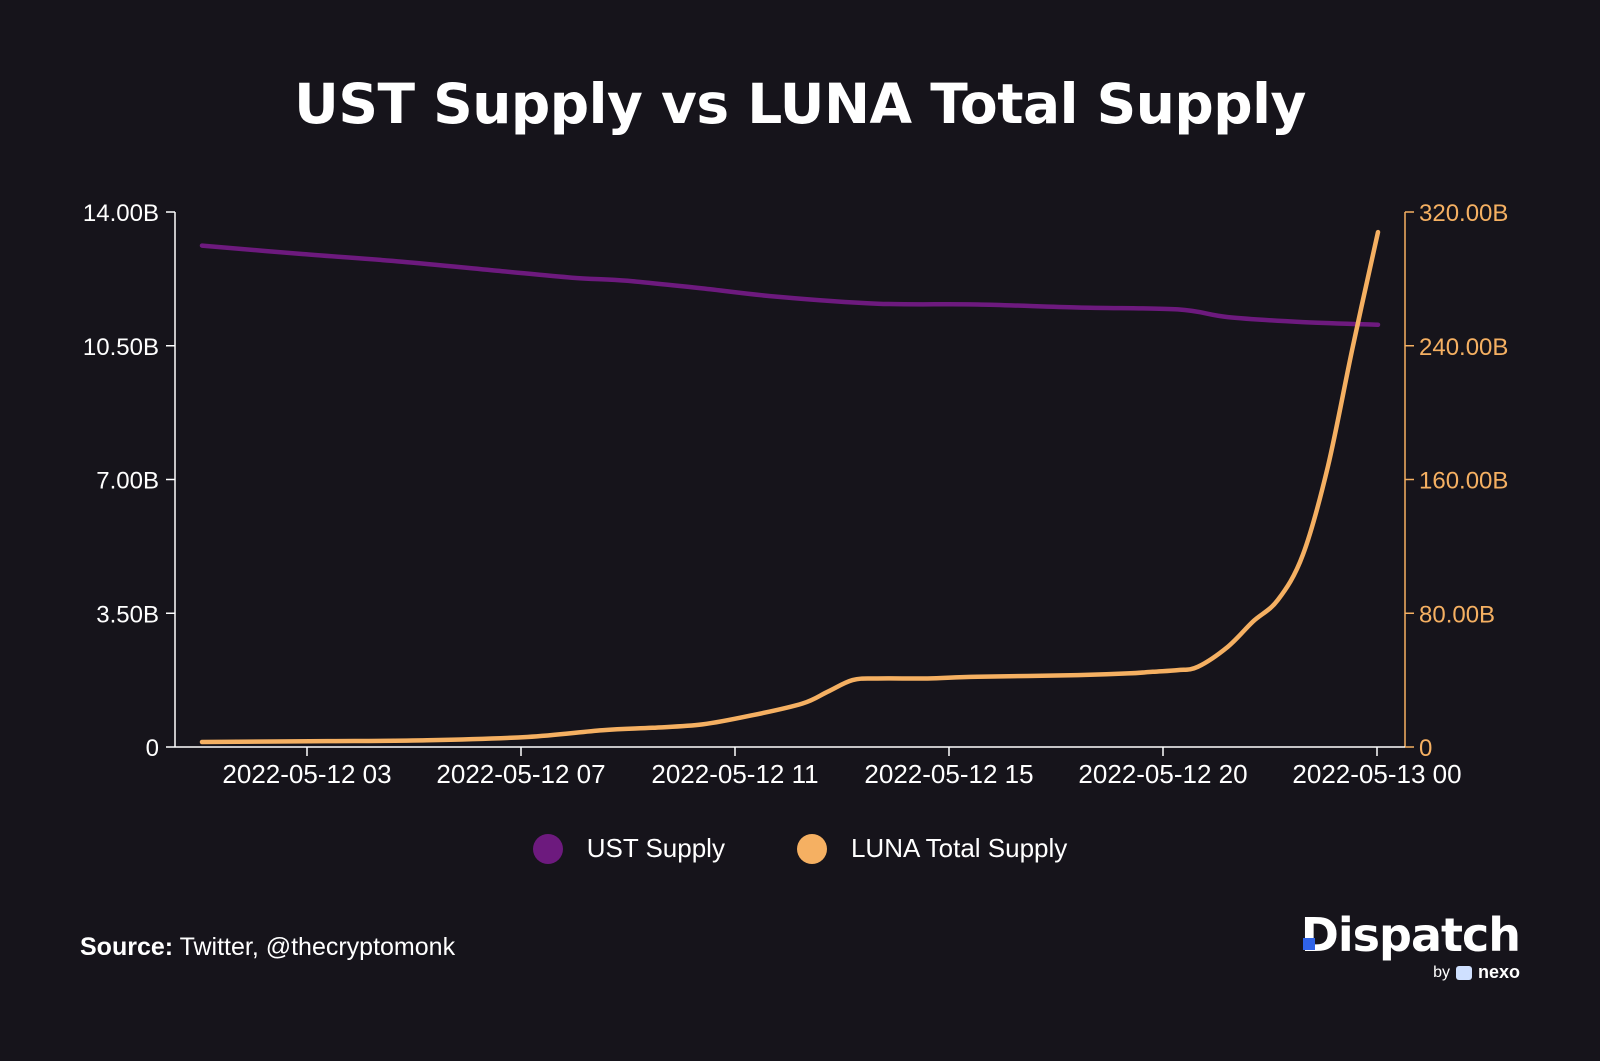  What do you see at coordinates (1463, 347) in the screenshot?
I see `y-right-tick-label: 240.00B` at bounding box center [1463, 347].